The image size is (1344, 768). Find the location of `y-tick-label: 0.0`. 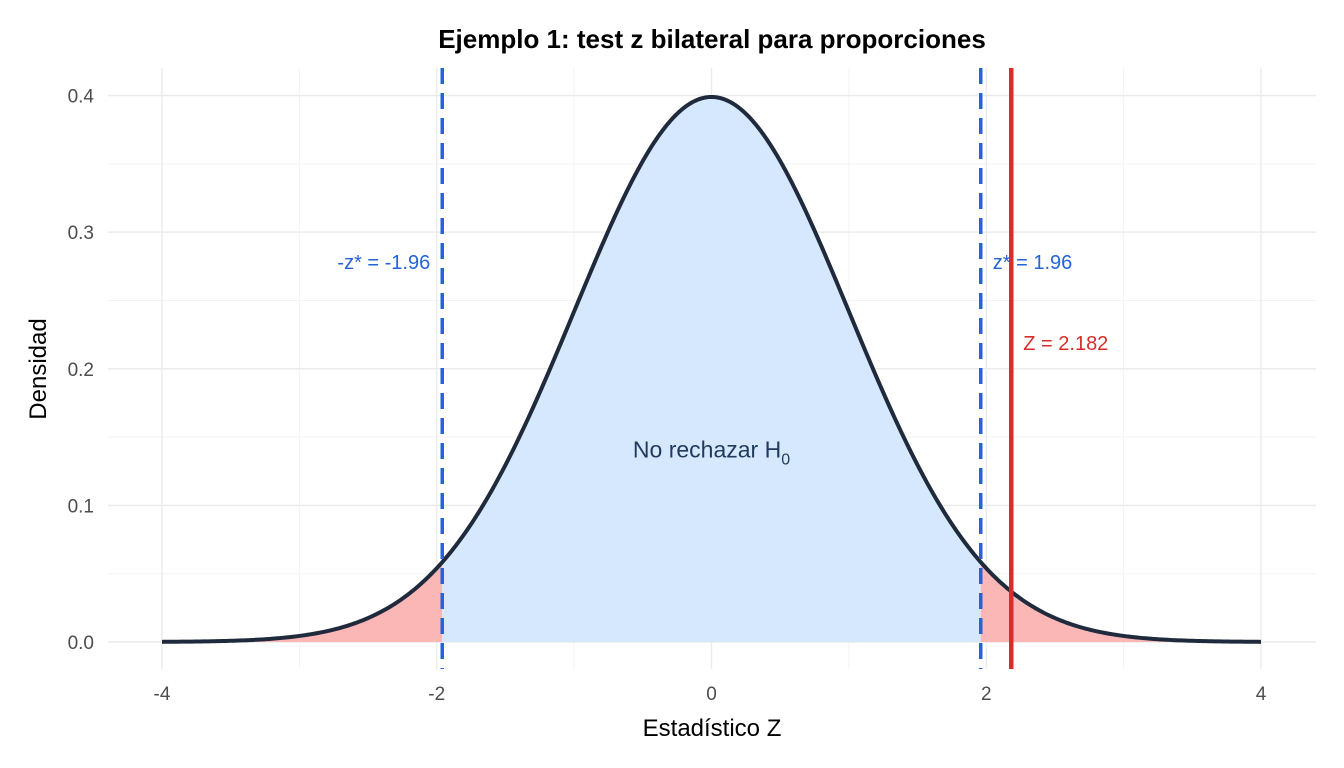

y-tick-label: 0.0 is located at coordinates (81, 643).